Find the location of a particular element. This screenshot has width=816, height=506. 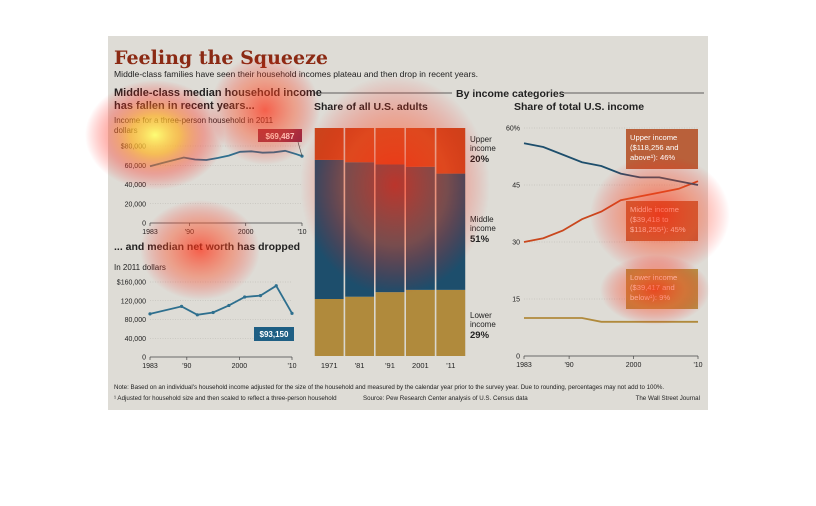

infographic-title: Feeling the Squeeze is located at coordinates (221, 58).